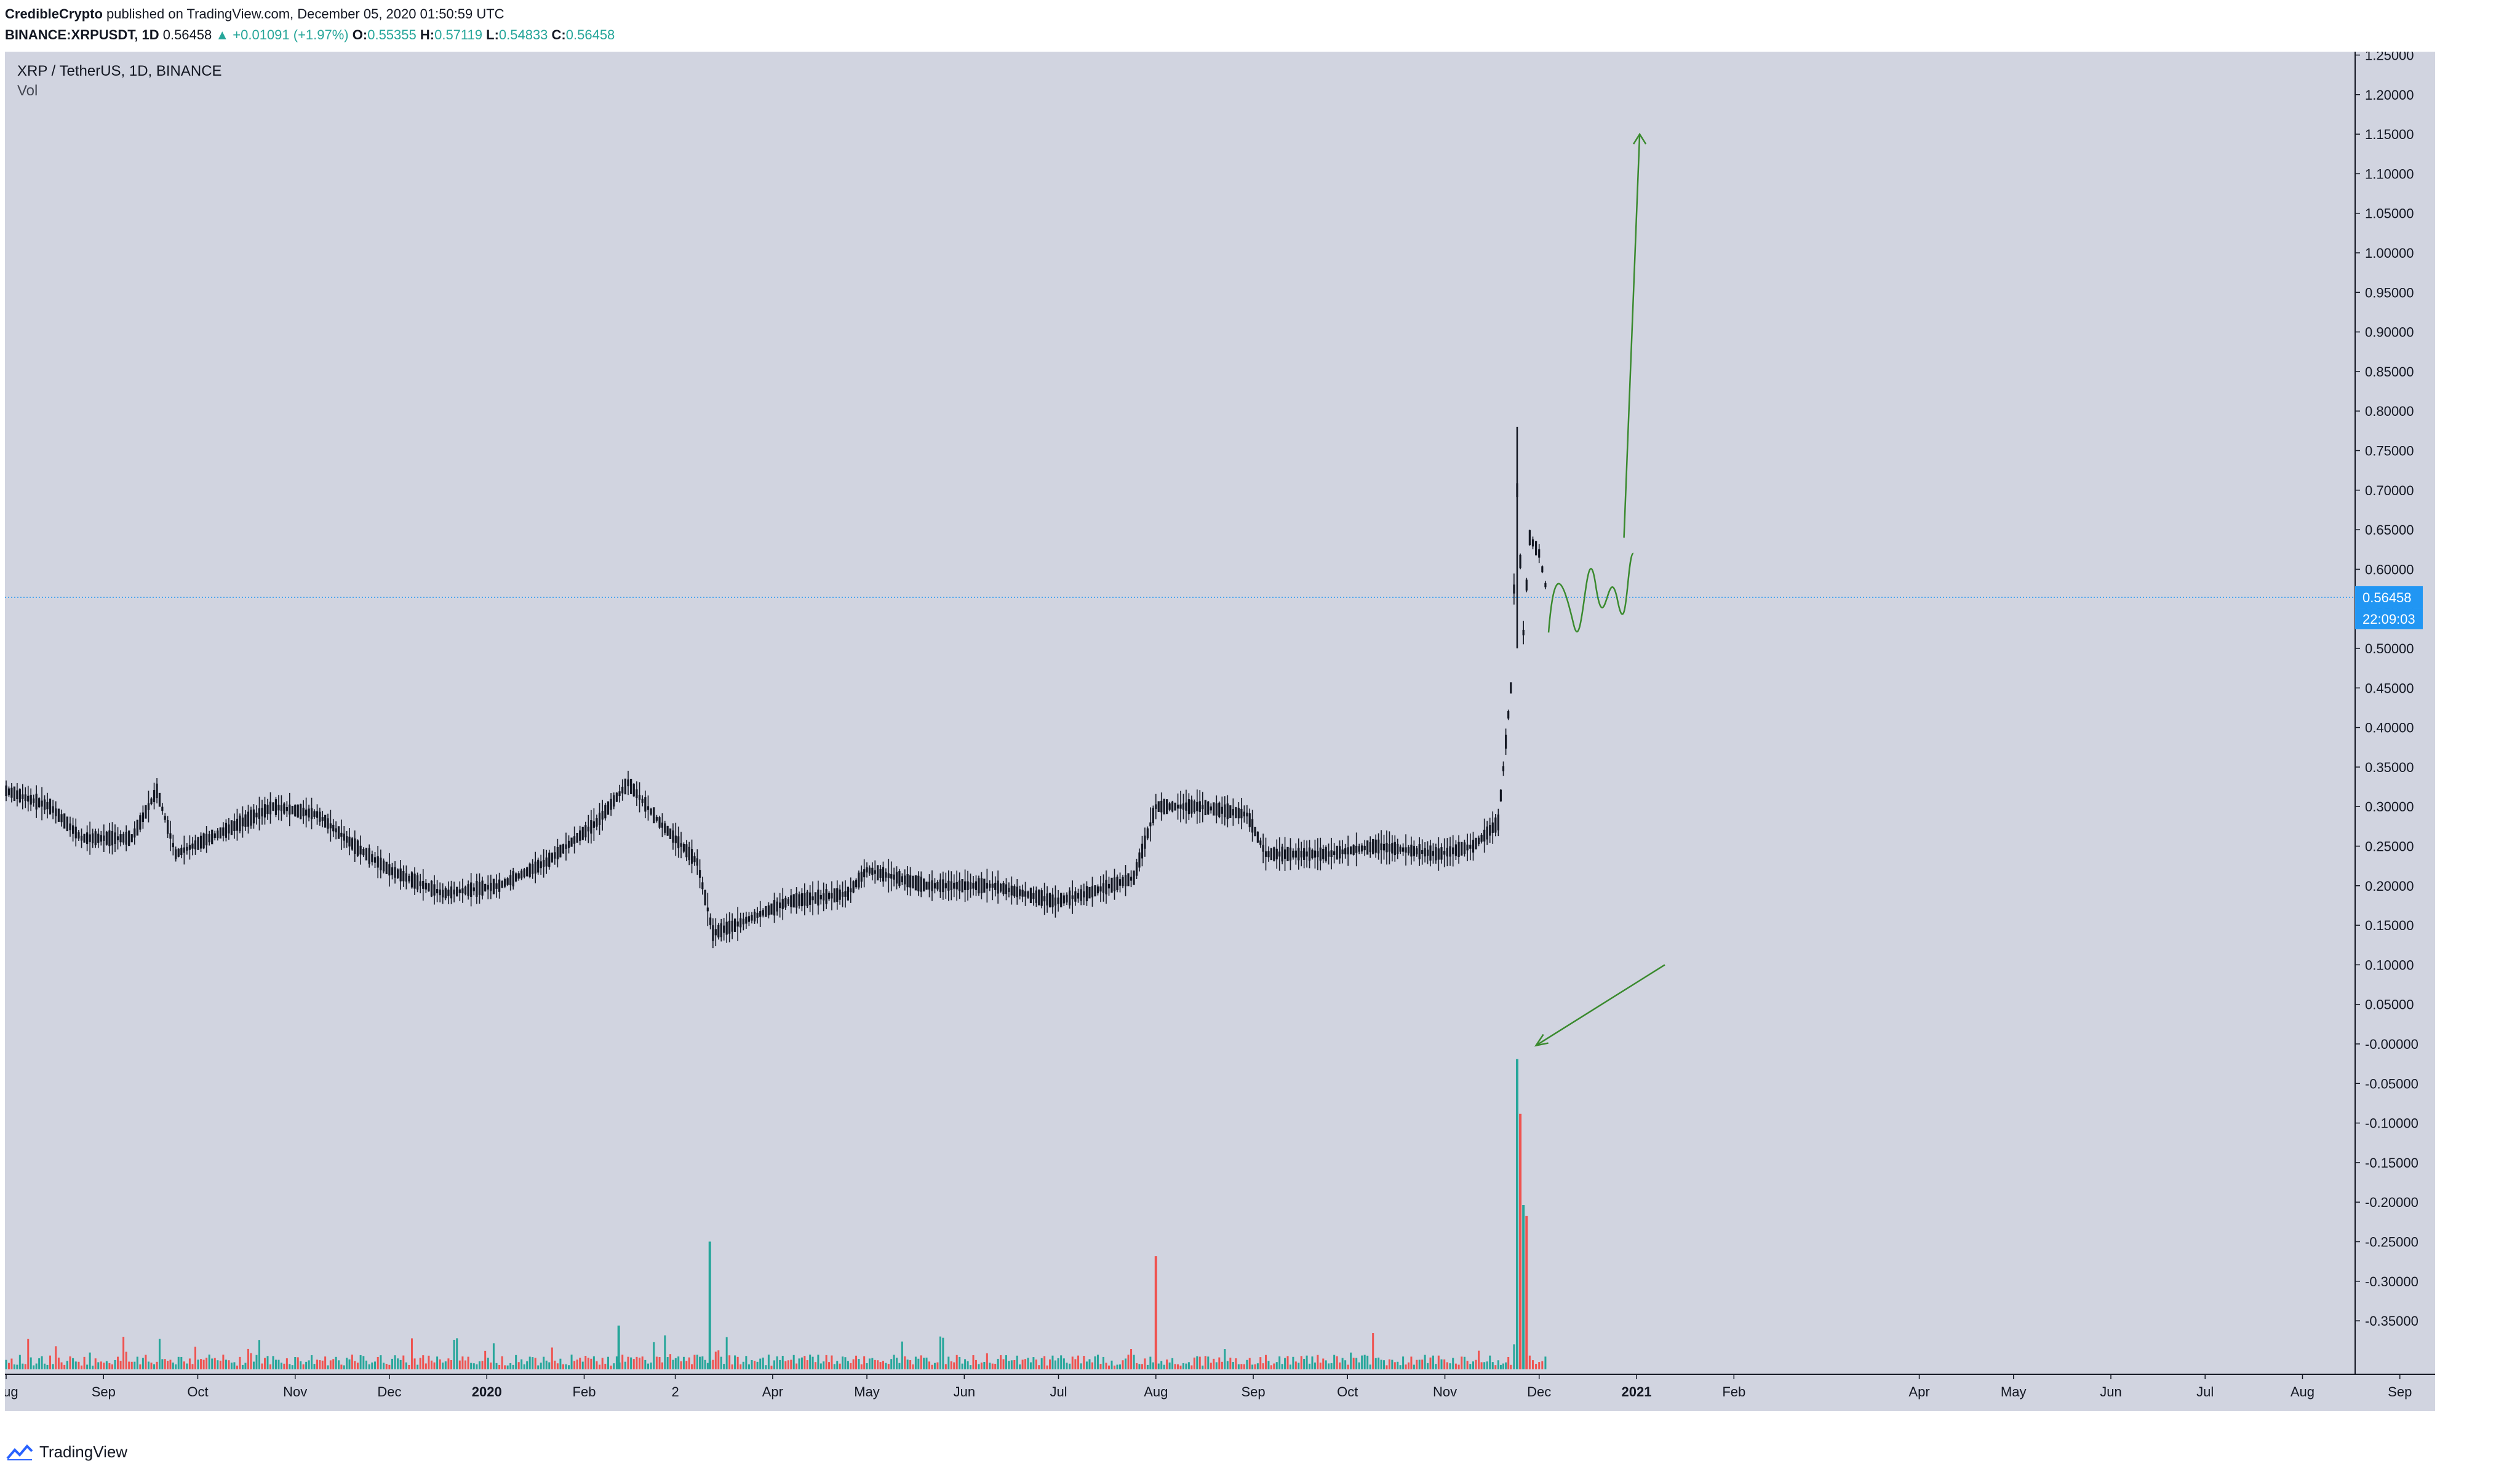 The image size is (2520, 1477). I want to click on y-tick-label: -0.05000, so click(2391, 1083).